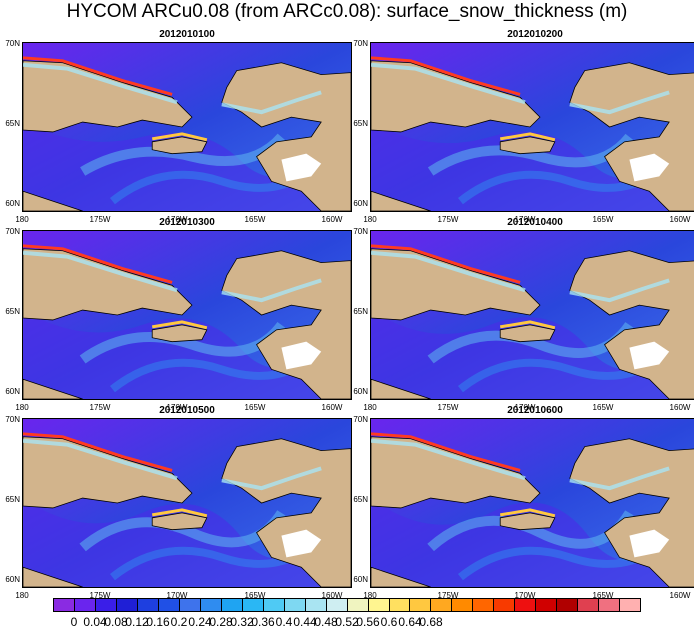 This screenshot has width=694, height=631. Describe the element at coordinates (305, 622) in the screenshot. I see `colorbar-tick-label: 0.44` at that location.